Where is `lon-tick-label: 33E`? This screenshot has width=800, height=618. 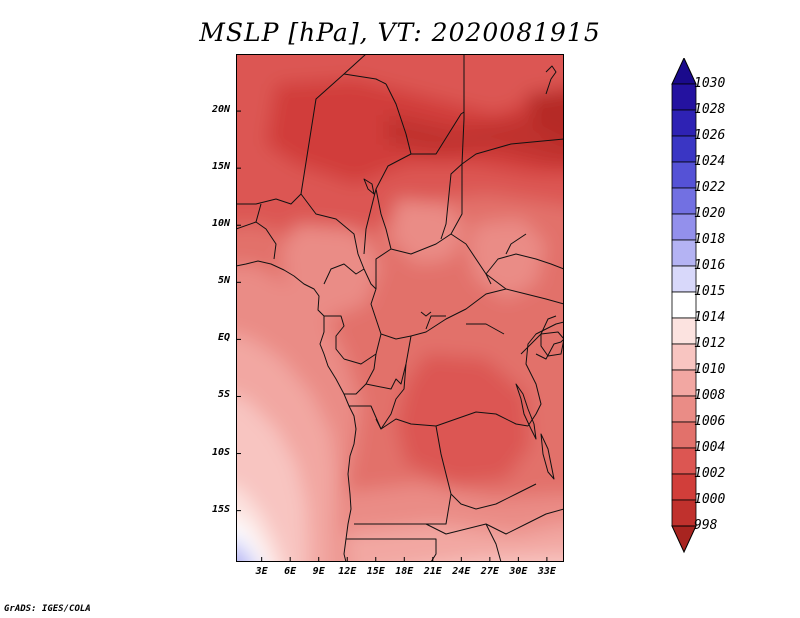
lon-tick-label: 33E is located at coordinates (546, 571).